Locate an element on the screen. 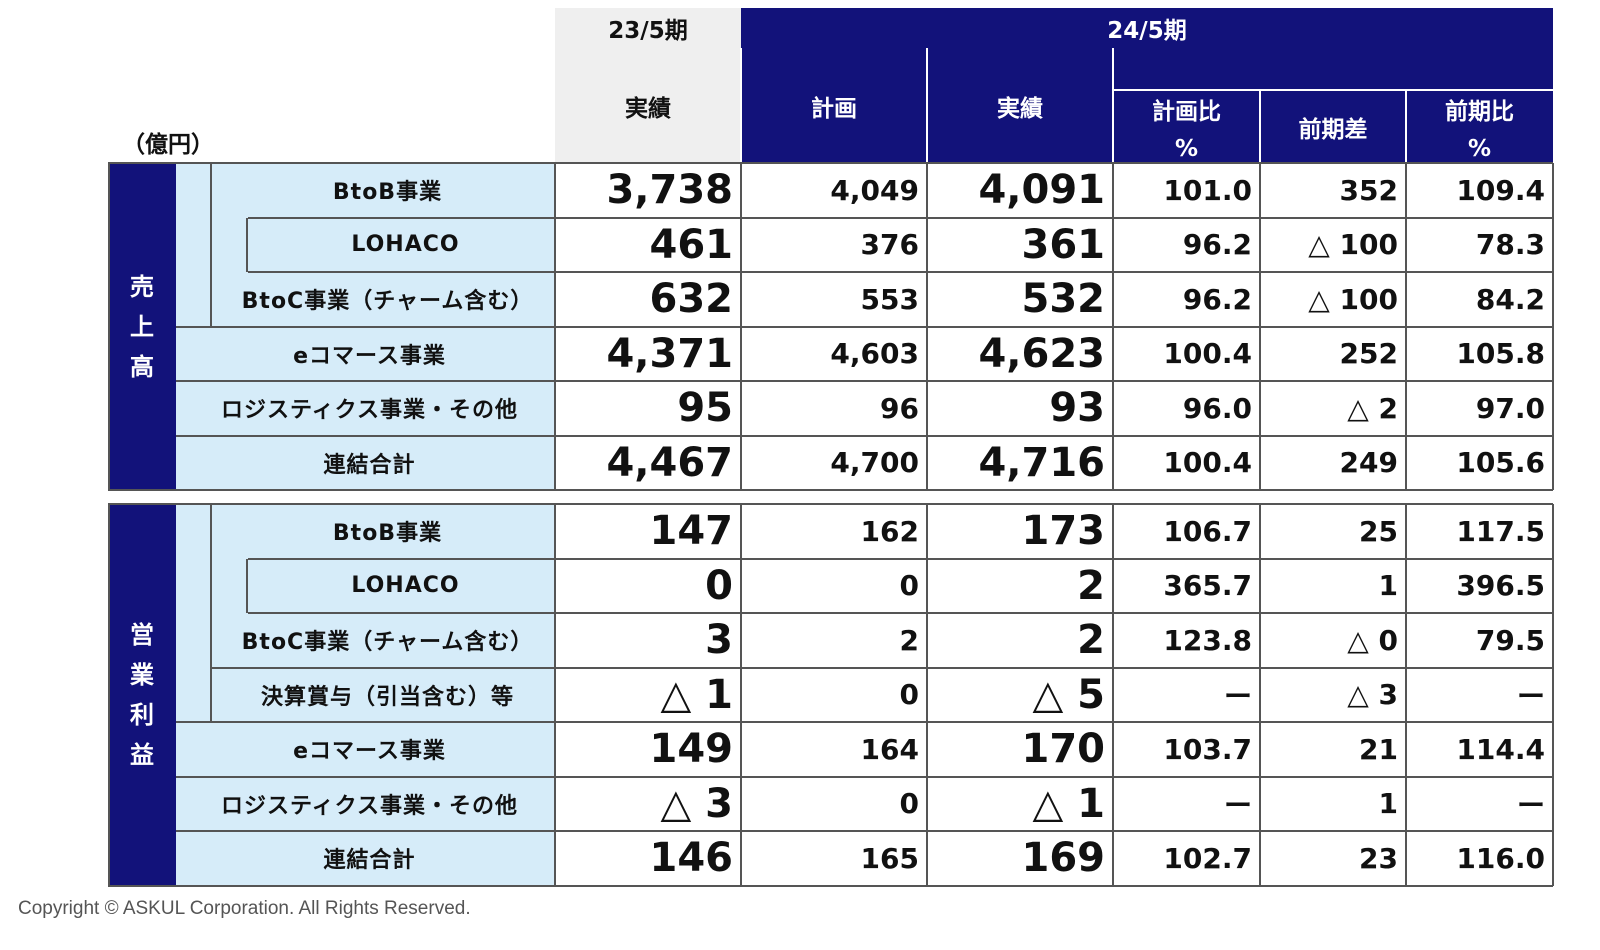  label-column-bg is located at coordinates (365, 695).